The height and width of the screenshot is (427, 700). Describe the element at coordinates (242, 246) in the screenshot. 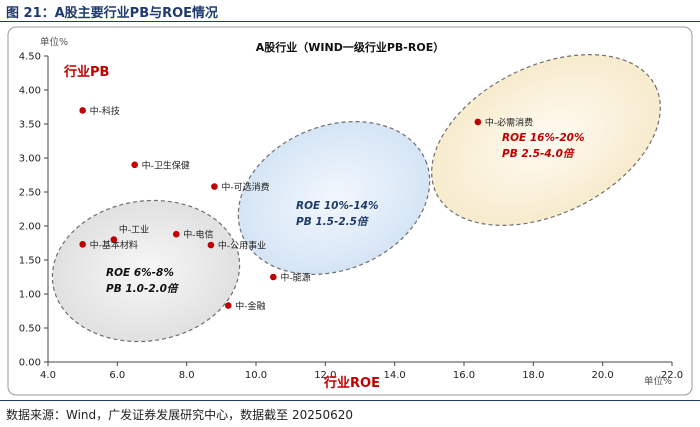

I see `point-label: 中-公用事业` at that location.